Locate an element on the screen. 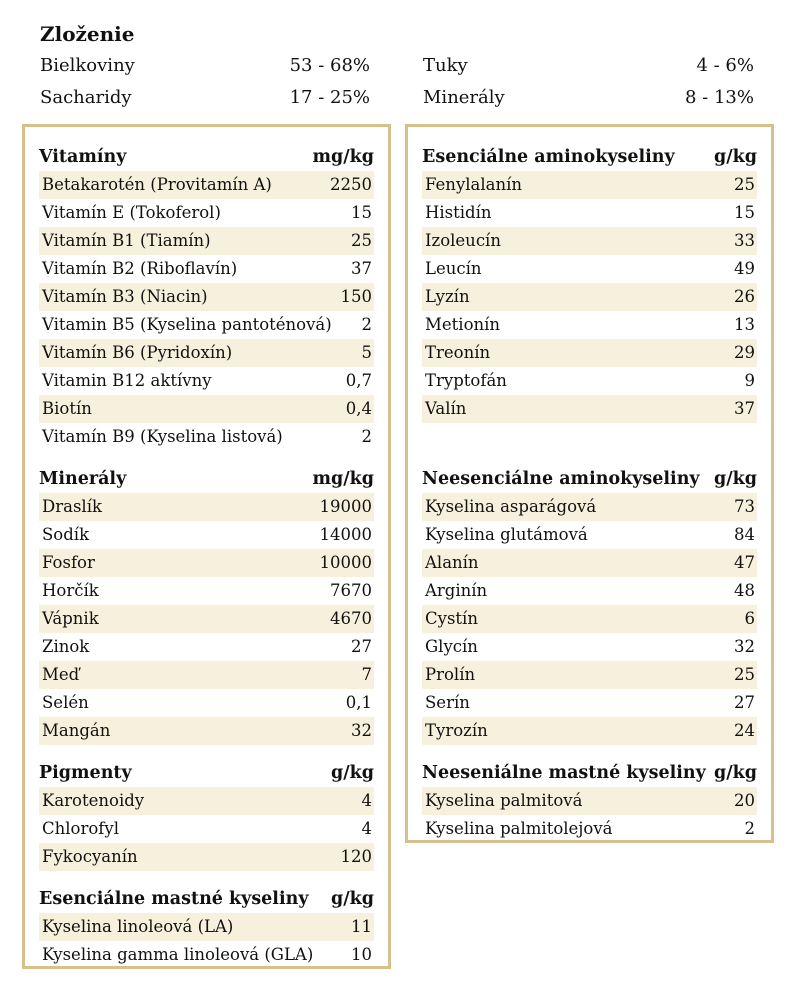  row-label: Vitamín B9 (Kyselina listová) is located at coordinates (162, 436).